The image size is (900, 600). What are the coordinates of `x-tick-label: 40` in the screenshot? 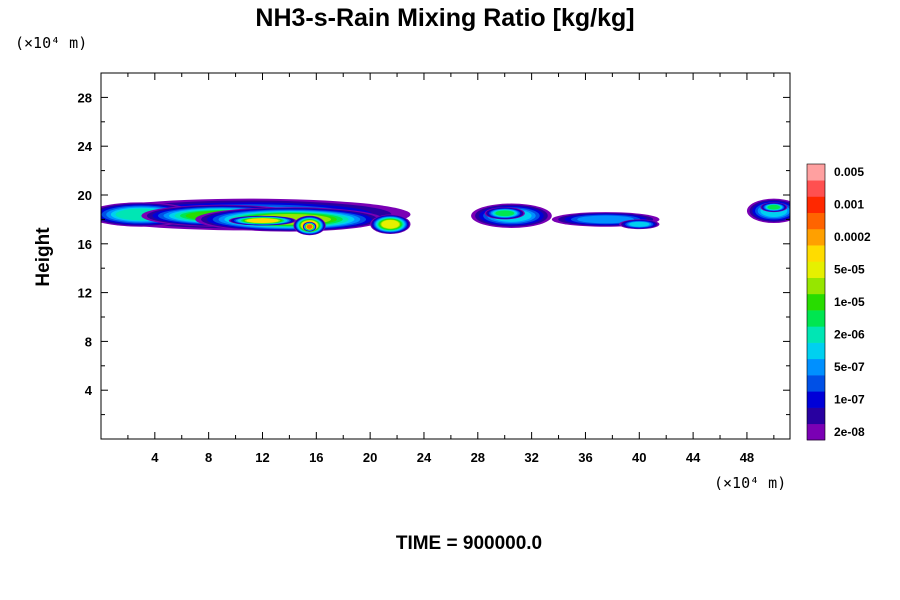 It's located at (639, 457).